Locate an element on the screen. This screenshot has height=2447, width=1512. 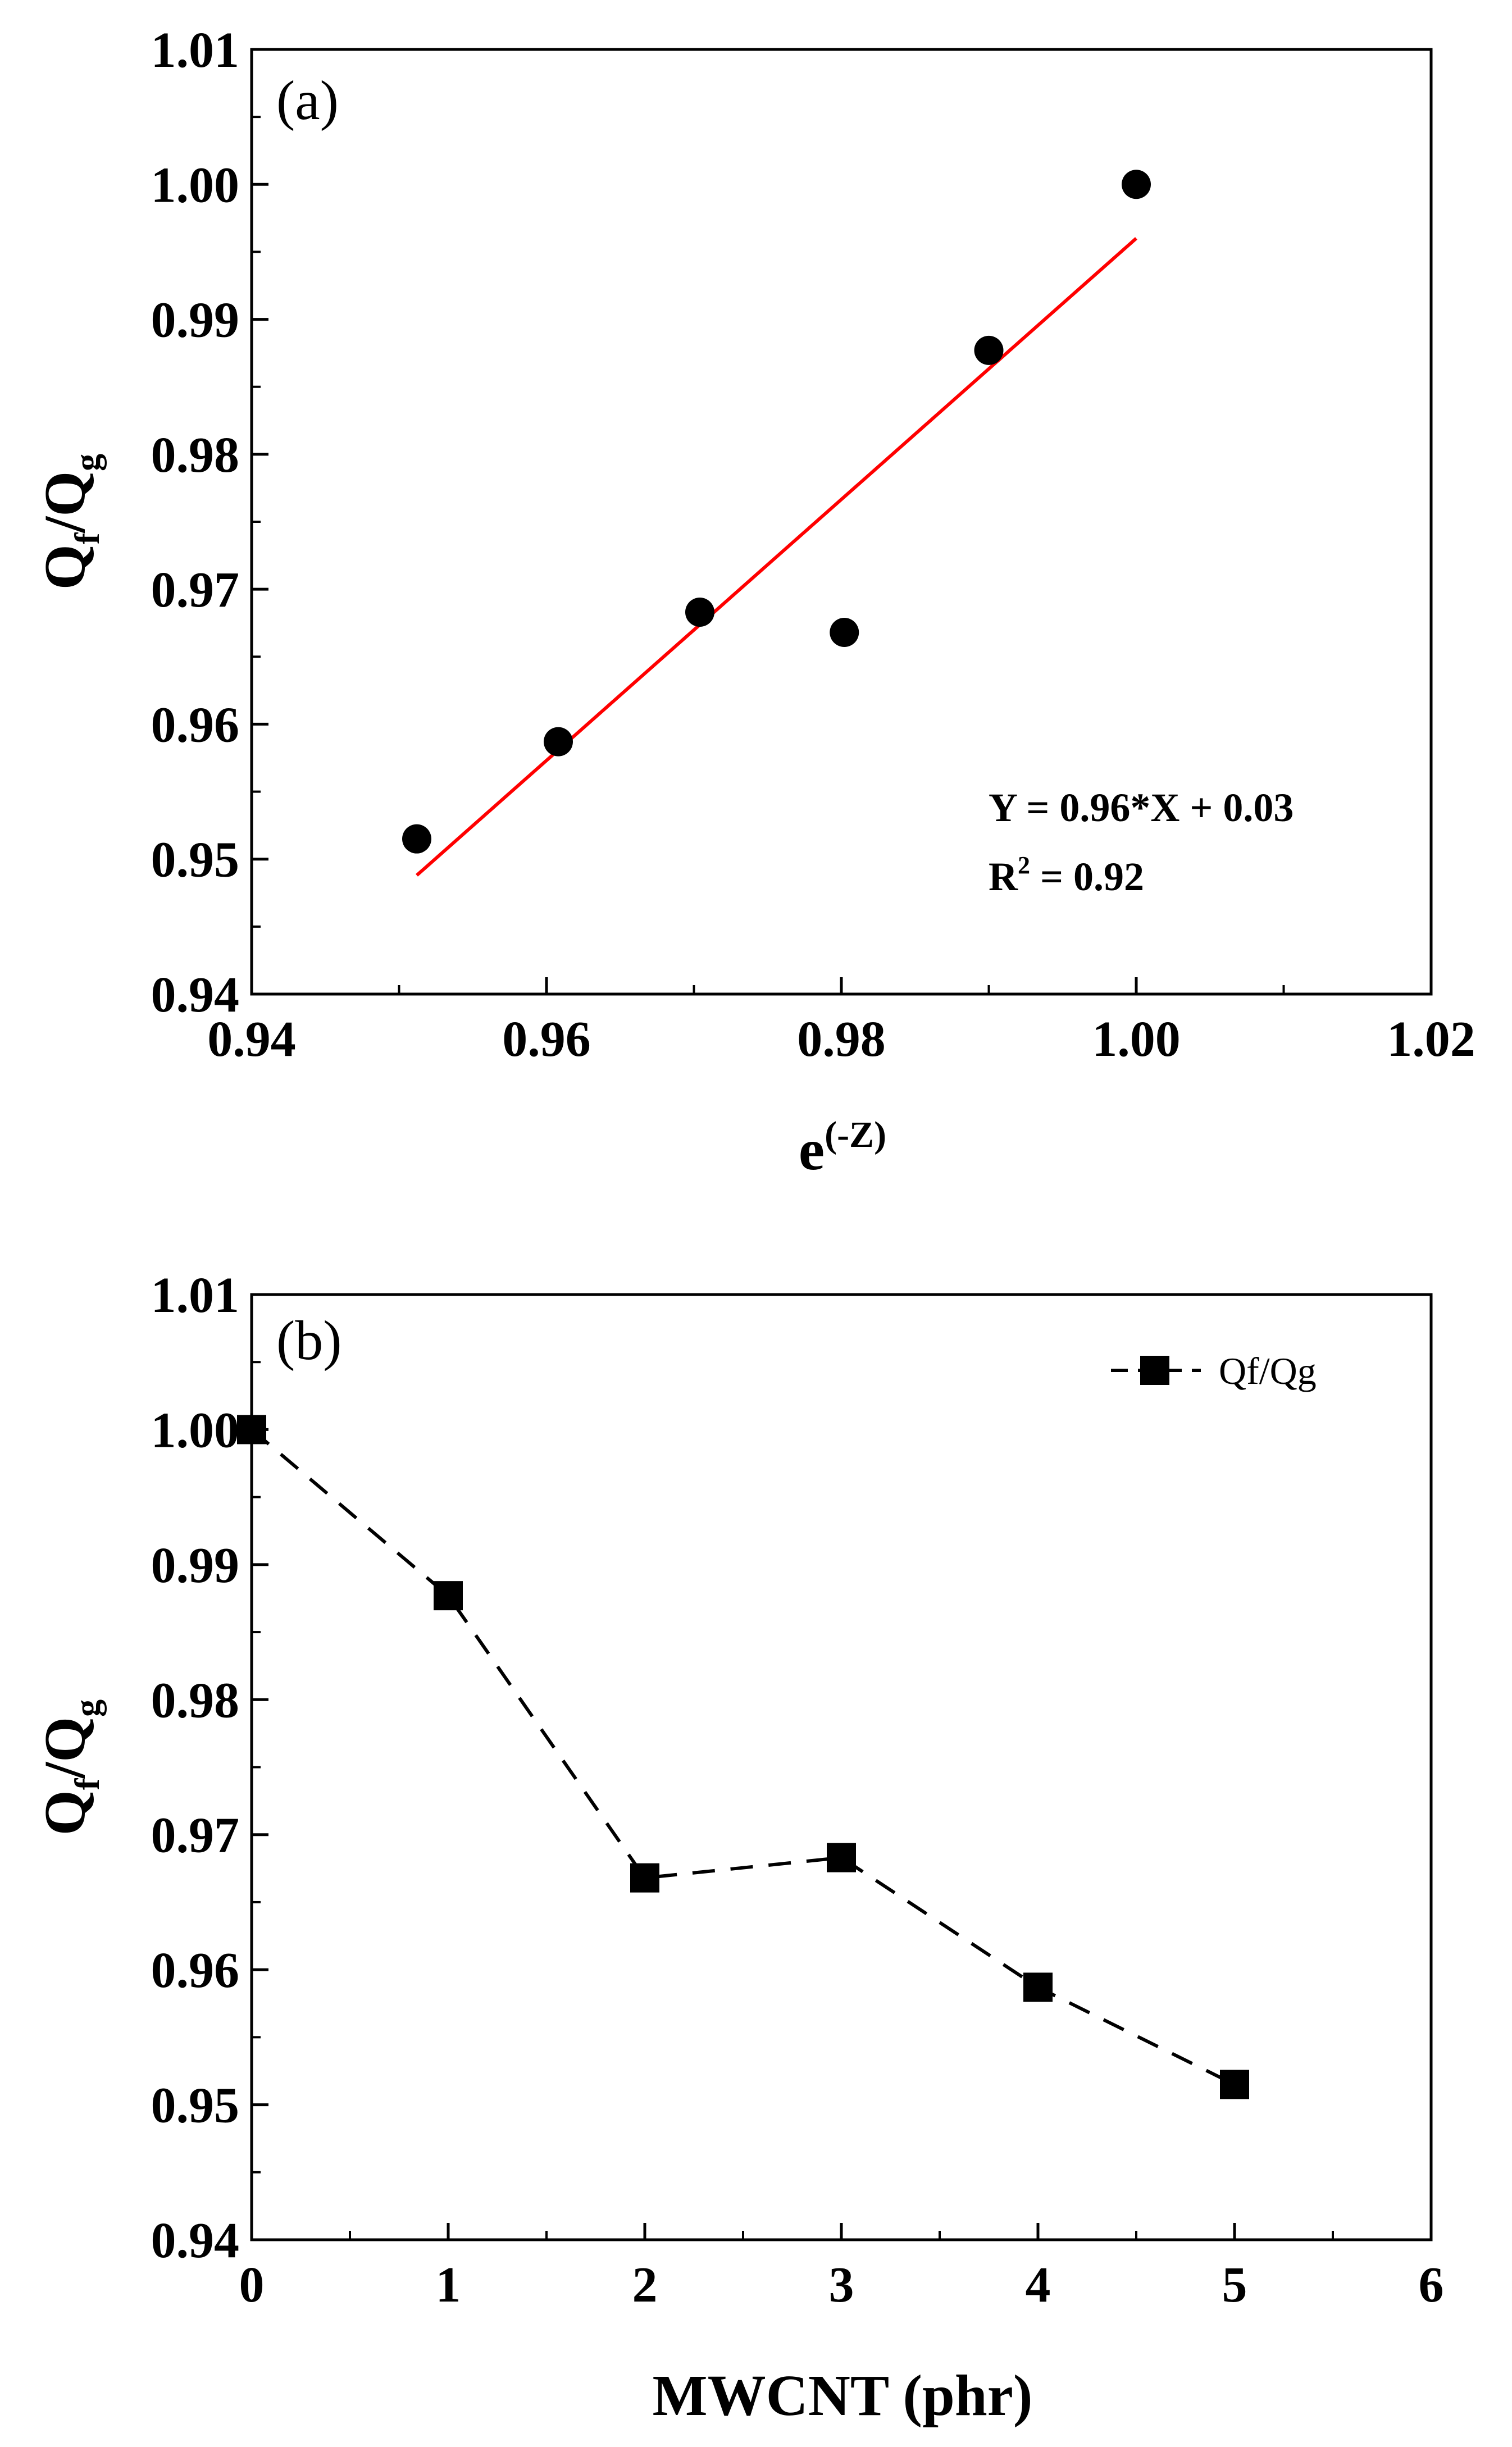
x-tick-label: 1 is located at coordinates (449, 2285).